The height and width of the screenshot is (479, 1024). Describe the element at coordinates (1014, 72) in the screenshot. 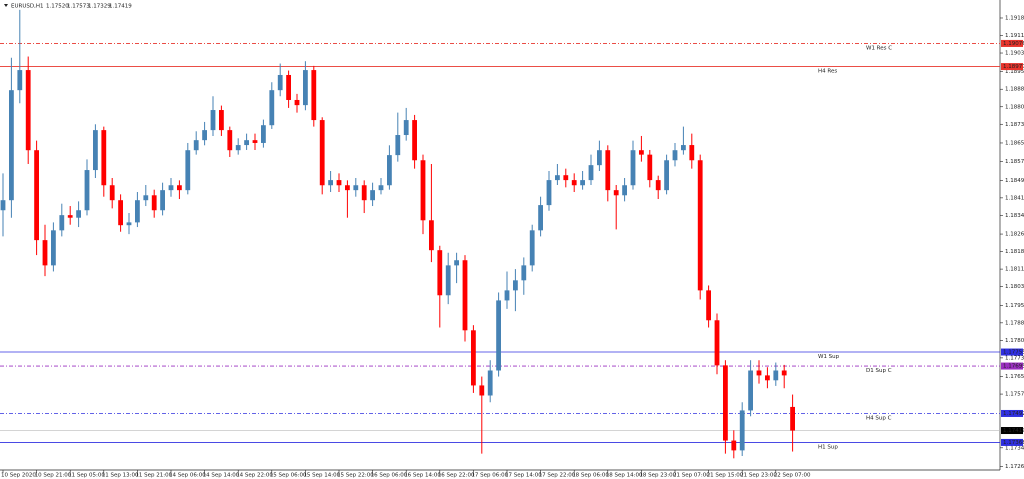

I see `y-tick-label: 1.18955` at that location.